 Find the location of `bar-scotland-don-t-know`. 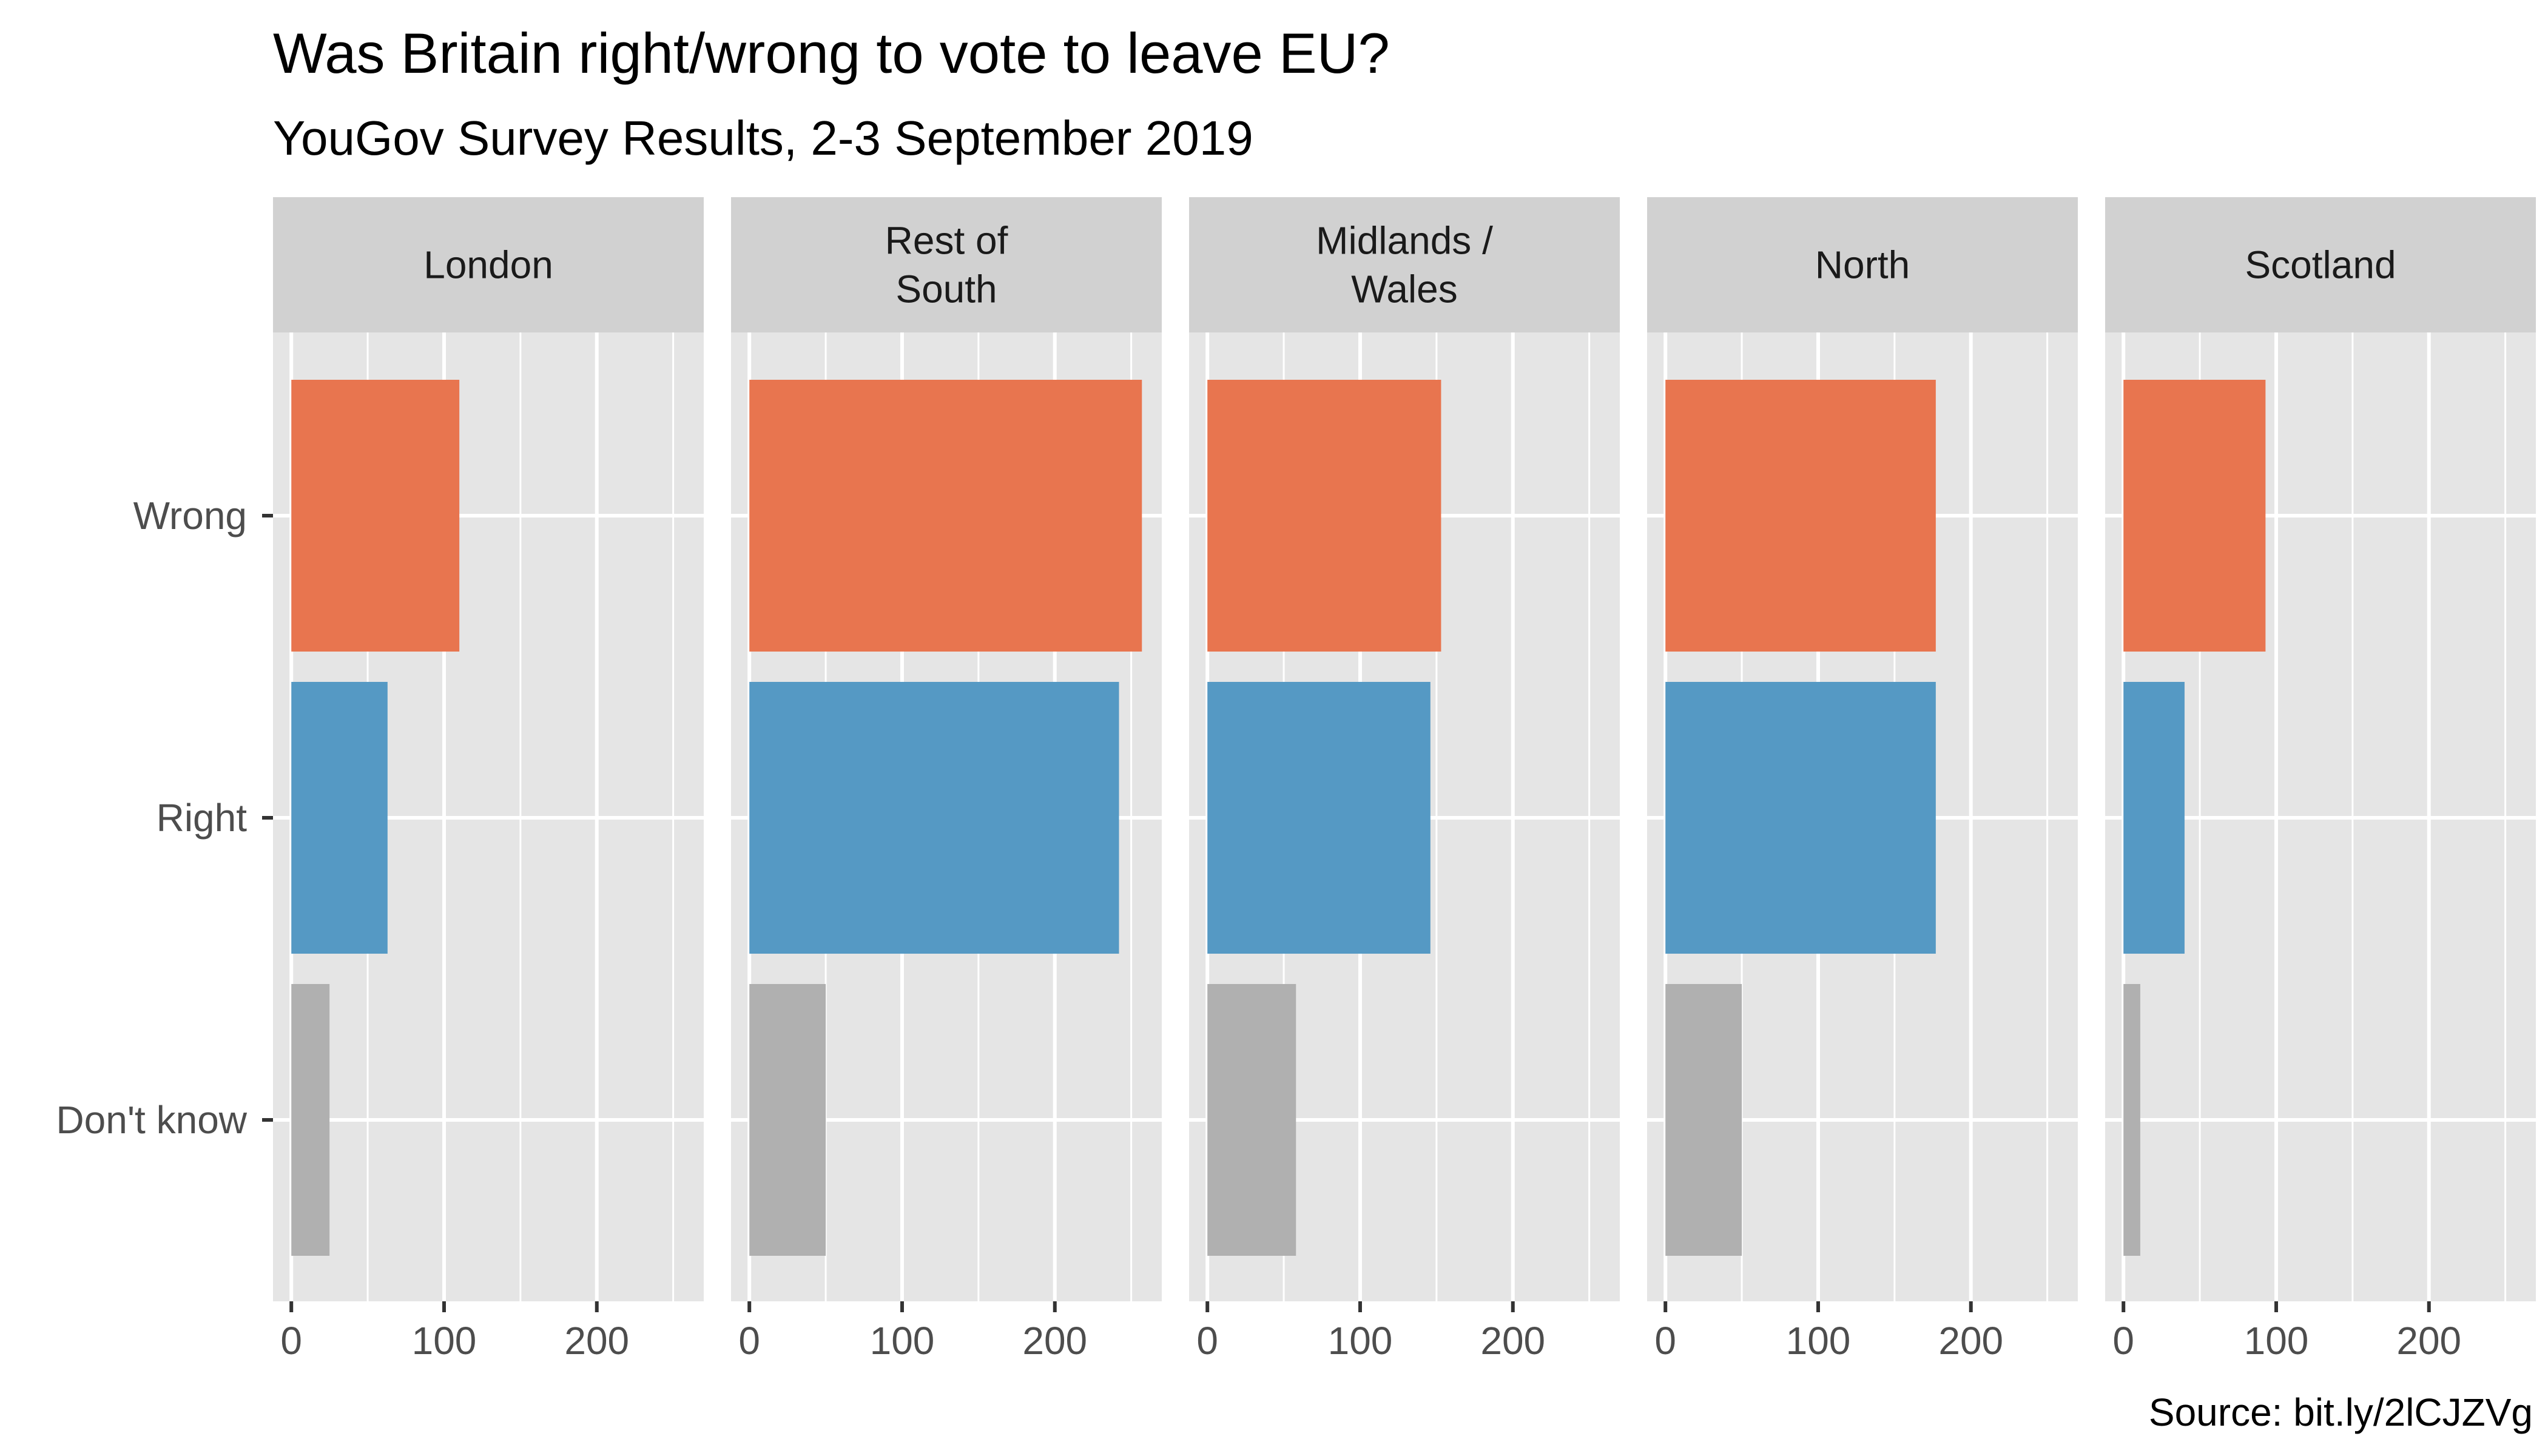

bar-scotland-don-t-know is located at coordinates (2131, 1120).